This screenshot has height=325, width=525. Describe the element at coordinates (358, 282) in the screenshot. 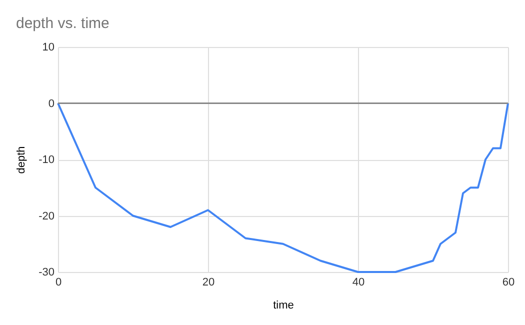

I see `x-tick-label: 40` at that location.